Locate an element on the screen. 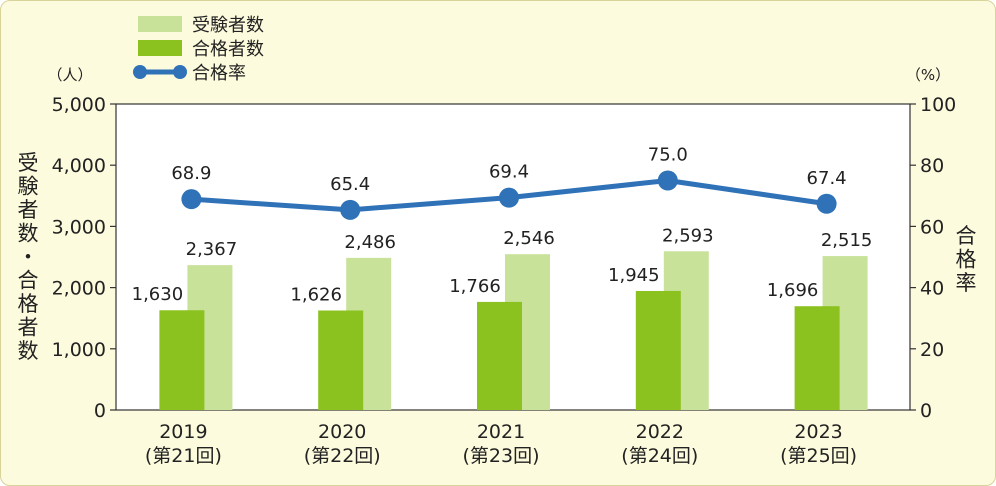  left-axis-tick-label: 4,000 is located at coordinates (79, 166).